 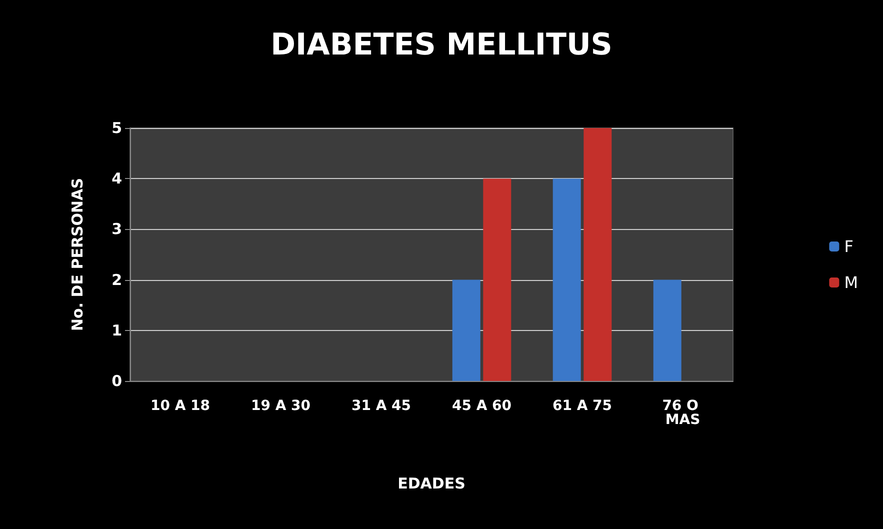 I want to click on chart-title: DIABETES MELLITUS, so click(x=441, y=45).